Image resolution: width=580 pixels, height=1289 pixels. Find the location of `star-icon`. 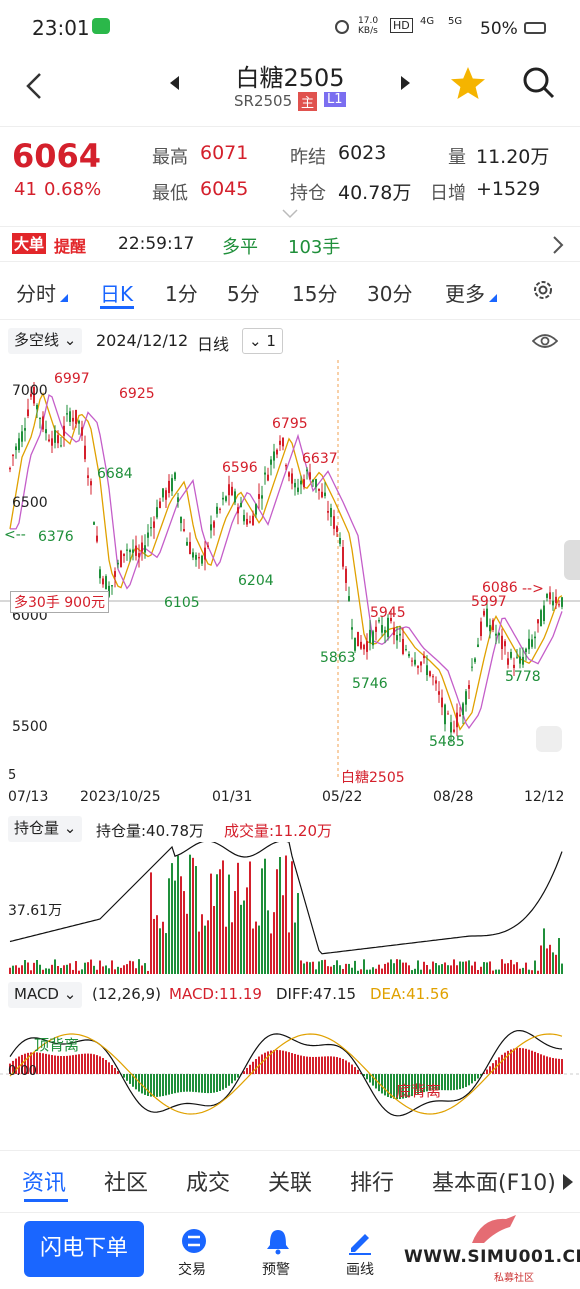

star-icon is located at coordinates (468, 83).